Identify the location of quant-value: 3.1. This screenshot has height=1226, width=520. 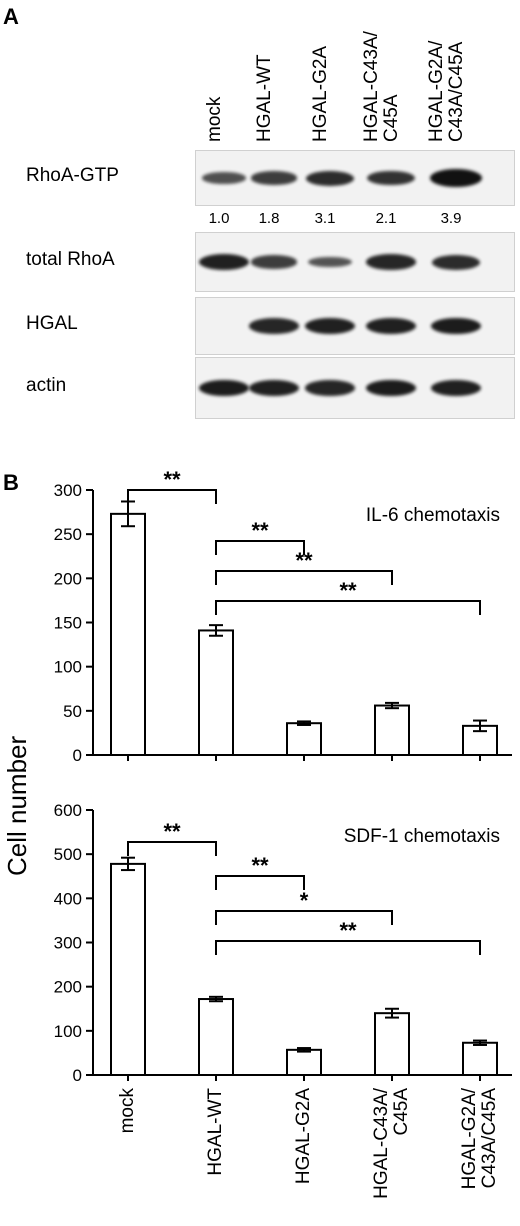
(325, 218).